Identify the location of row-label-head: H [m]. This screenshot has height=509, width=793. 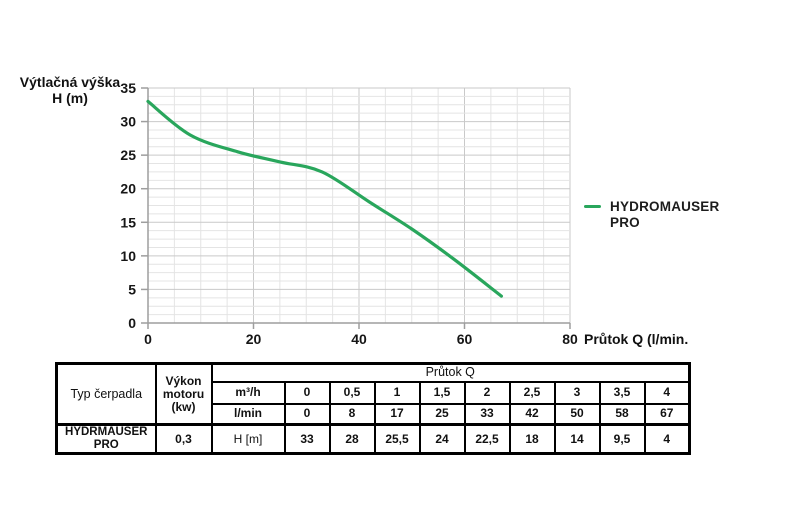
(248, 439).